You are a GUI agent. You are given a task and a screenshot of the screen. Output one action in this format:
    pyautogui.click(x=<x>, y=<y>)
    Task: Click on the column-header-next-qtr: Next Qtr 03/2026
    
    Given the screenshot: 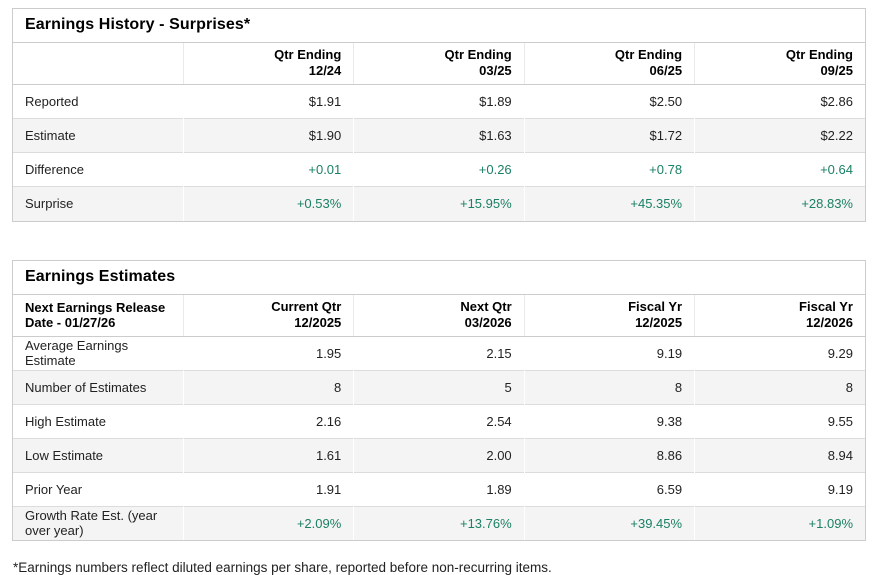 What is the action you would take?
    pyautogui.click(x=439, y=315)
    